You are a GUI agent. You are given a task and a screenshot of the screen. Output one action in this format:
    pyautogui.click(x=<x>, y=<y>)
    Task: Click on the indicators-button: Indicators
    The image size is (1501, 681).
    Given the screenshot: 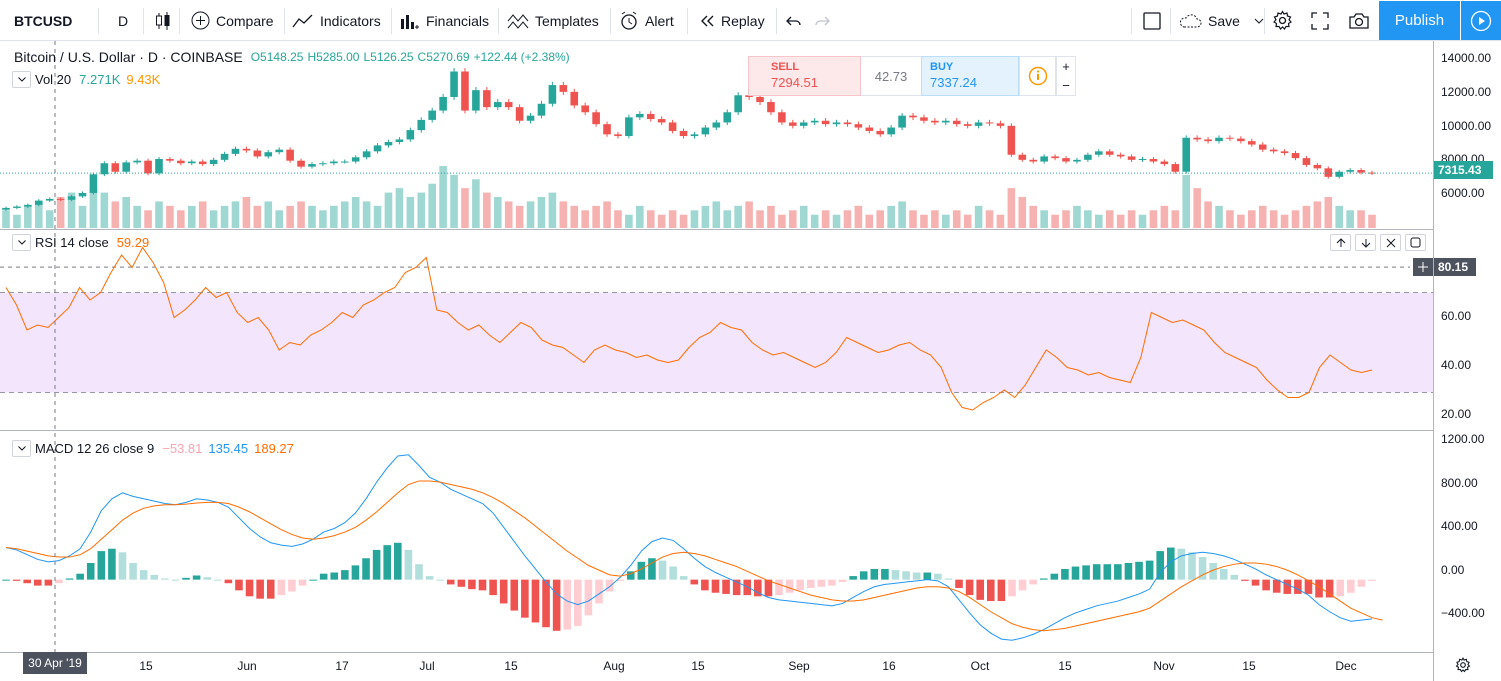 What is the action you would take?
    pyautogui.click(x=336, y=20)
    